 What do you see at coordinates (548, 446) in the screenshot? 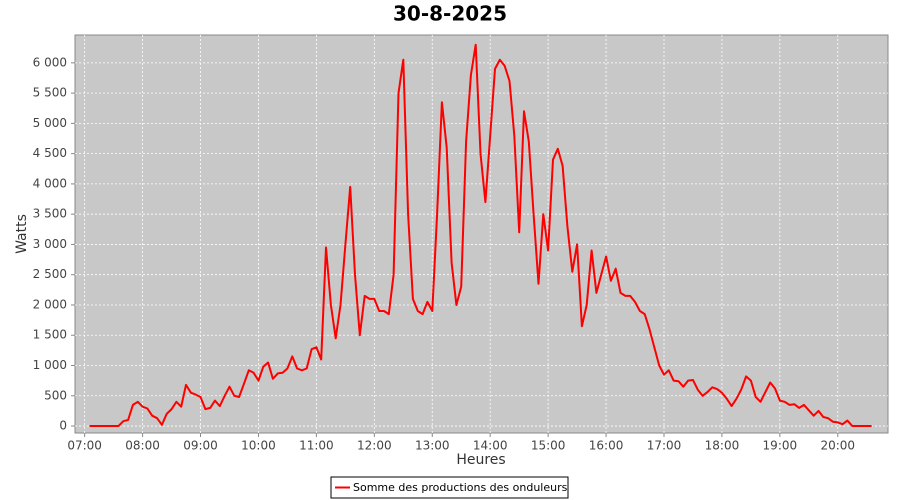
I see `x-tick-label: 15:00` at bounding box center [548, 446].